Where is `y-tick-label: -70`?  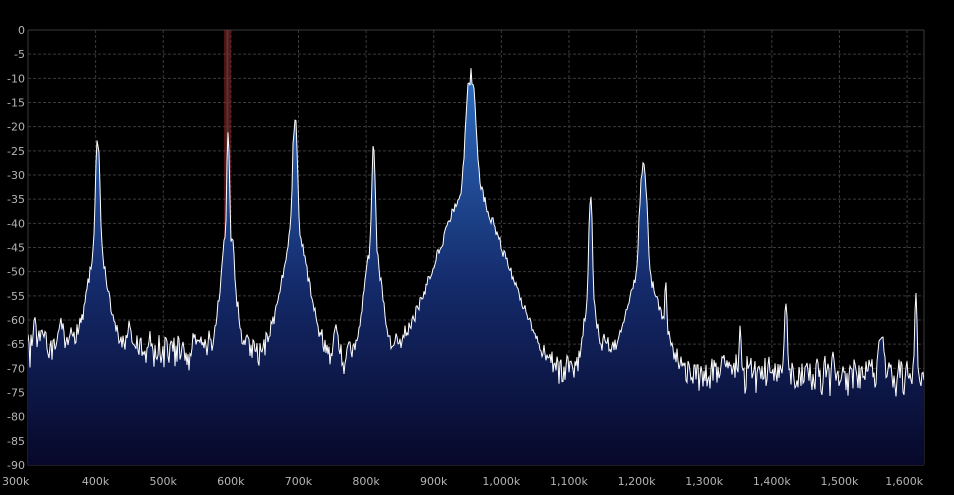
y-tick-label: -70 is located at coordinates (16, 368).